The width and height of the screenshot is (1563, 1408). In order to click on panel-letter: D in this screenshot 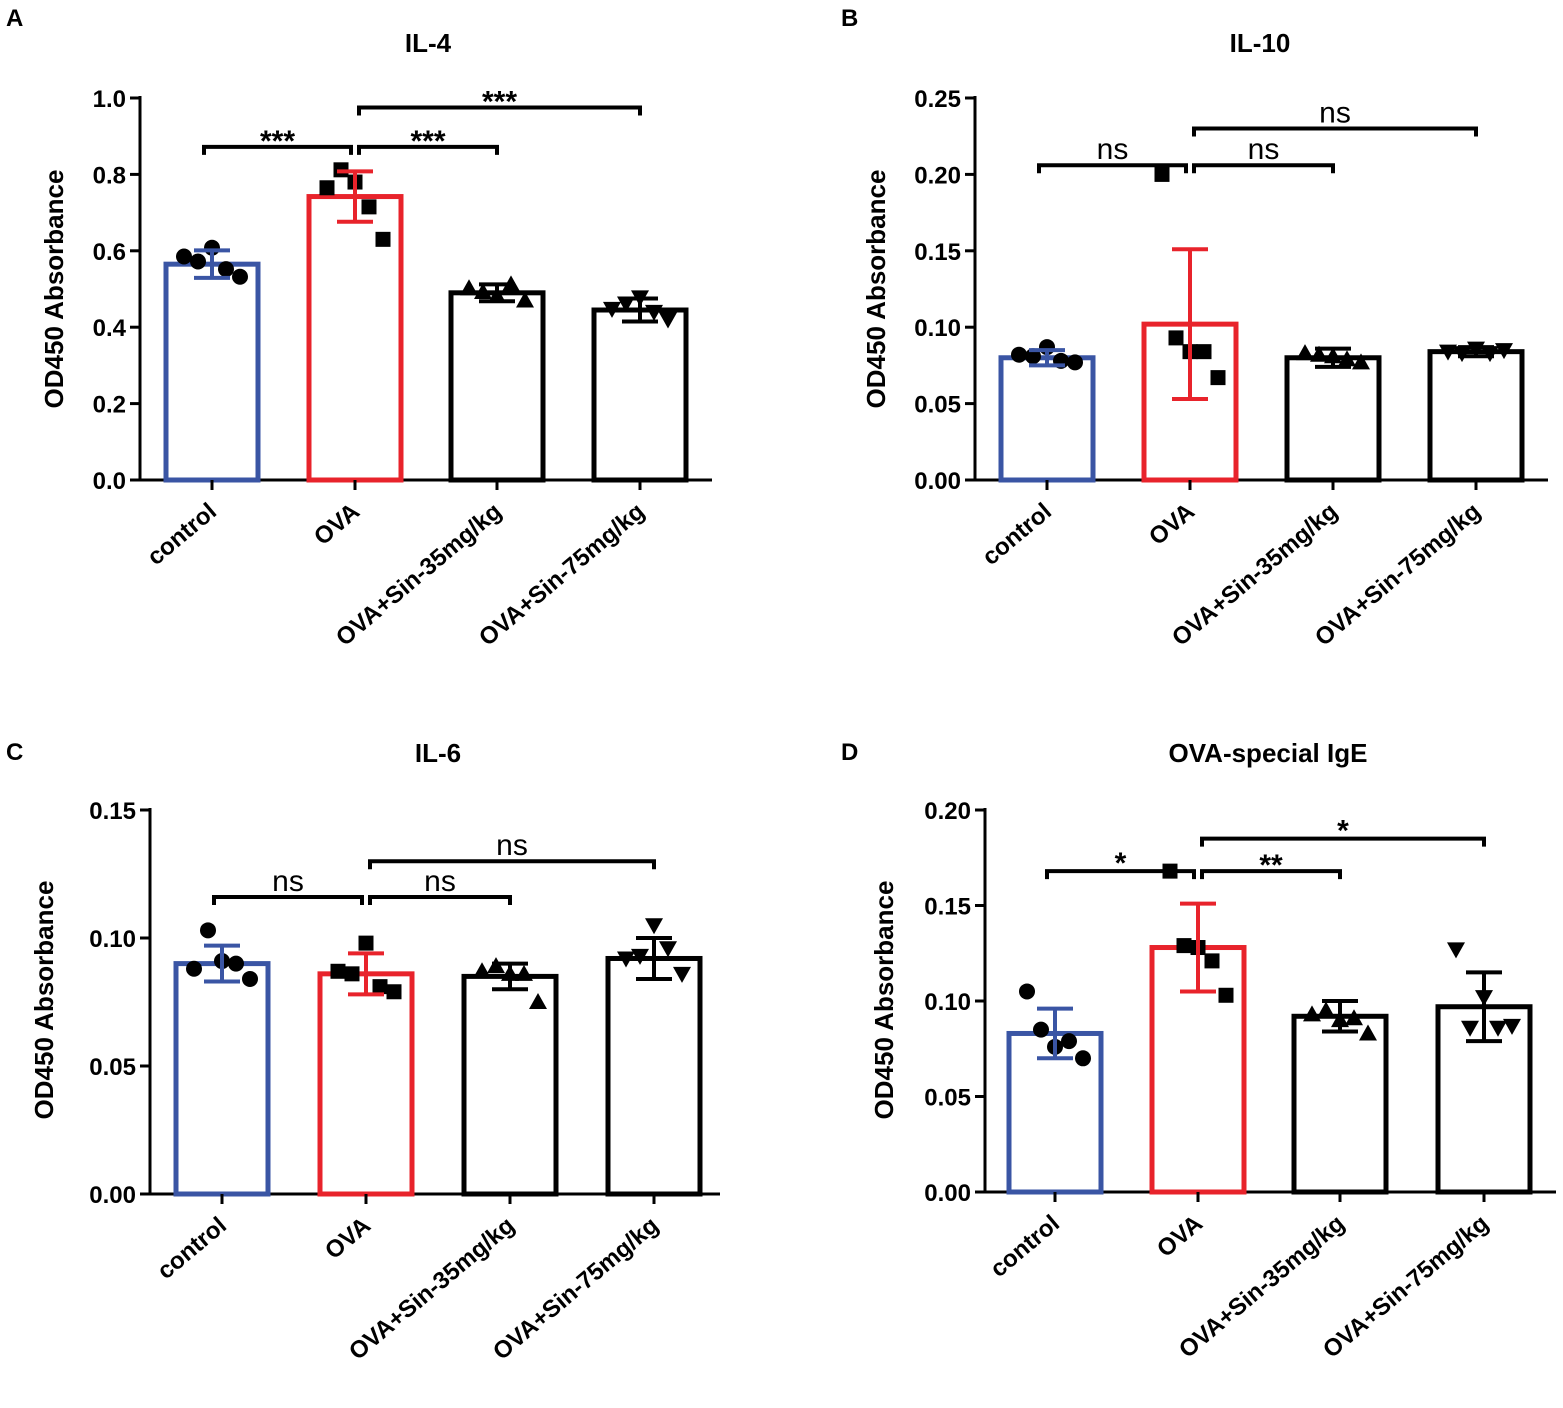, I will do `click(849, 752)`.